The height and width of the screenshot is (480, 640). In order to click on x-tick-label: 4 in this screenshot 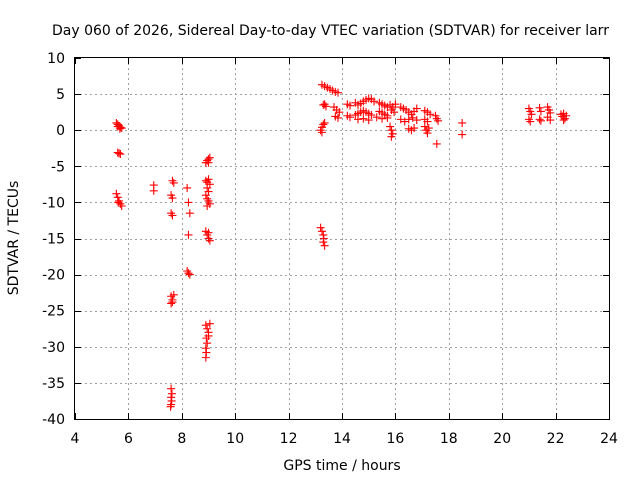, I will do `click(75, 439)`.